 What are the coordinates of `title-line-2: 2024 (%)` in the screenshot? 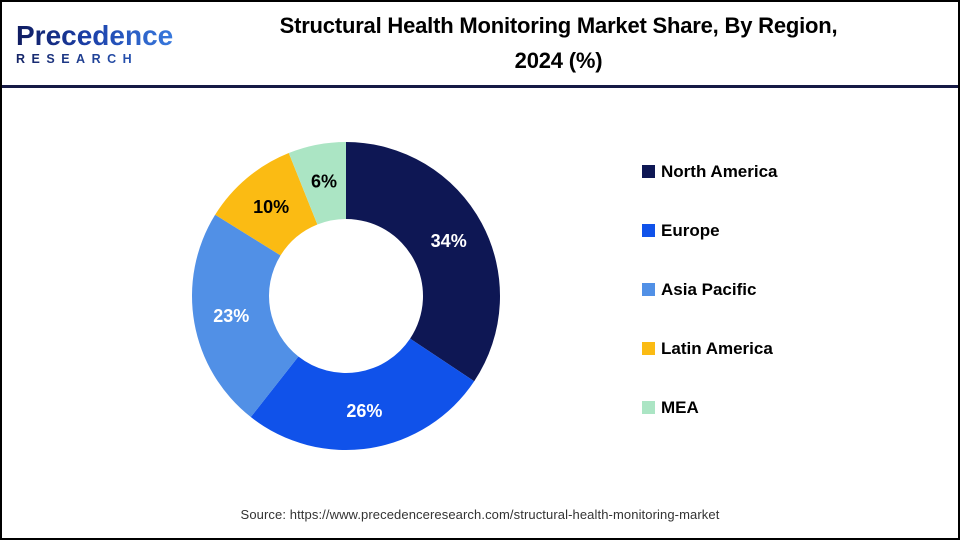 It's located at (558, 60).